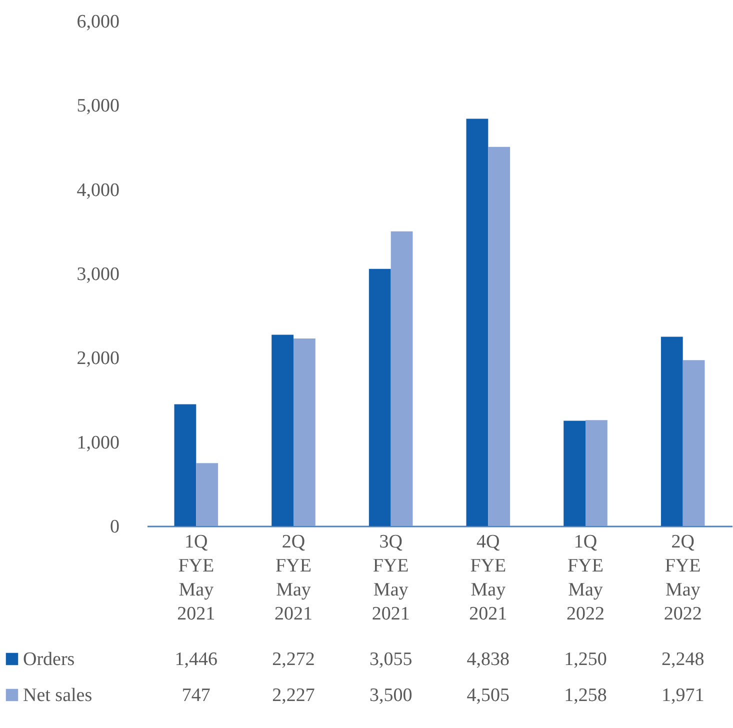 Image resolution: width=733 pixels, height=728 pixels. What do you see at coordinates (196, 578) in the screenshot?
I see `x-tick-label: 1Q FYE May 2021` at bounding box center [196, 578].